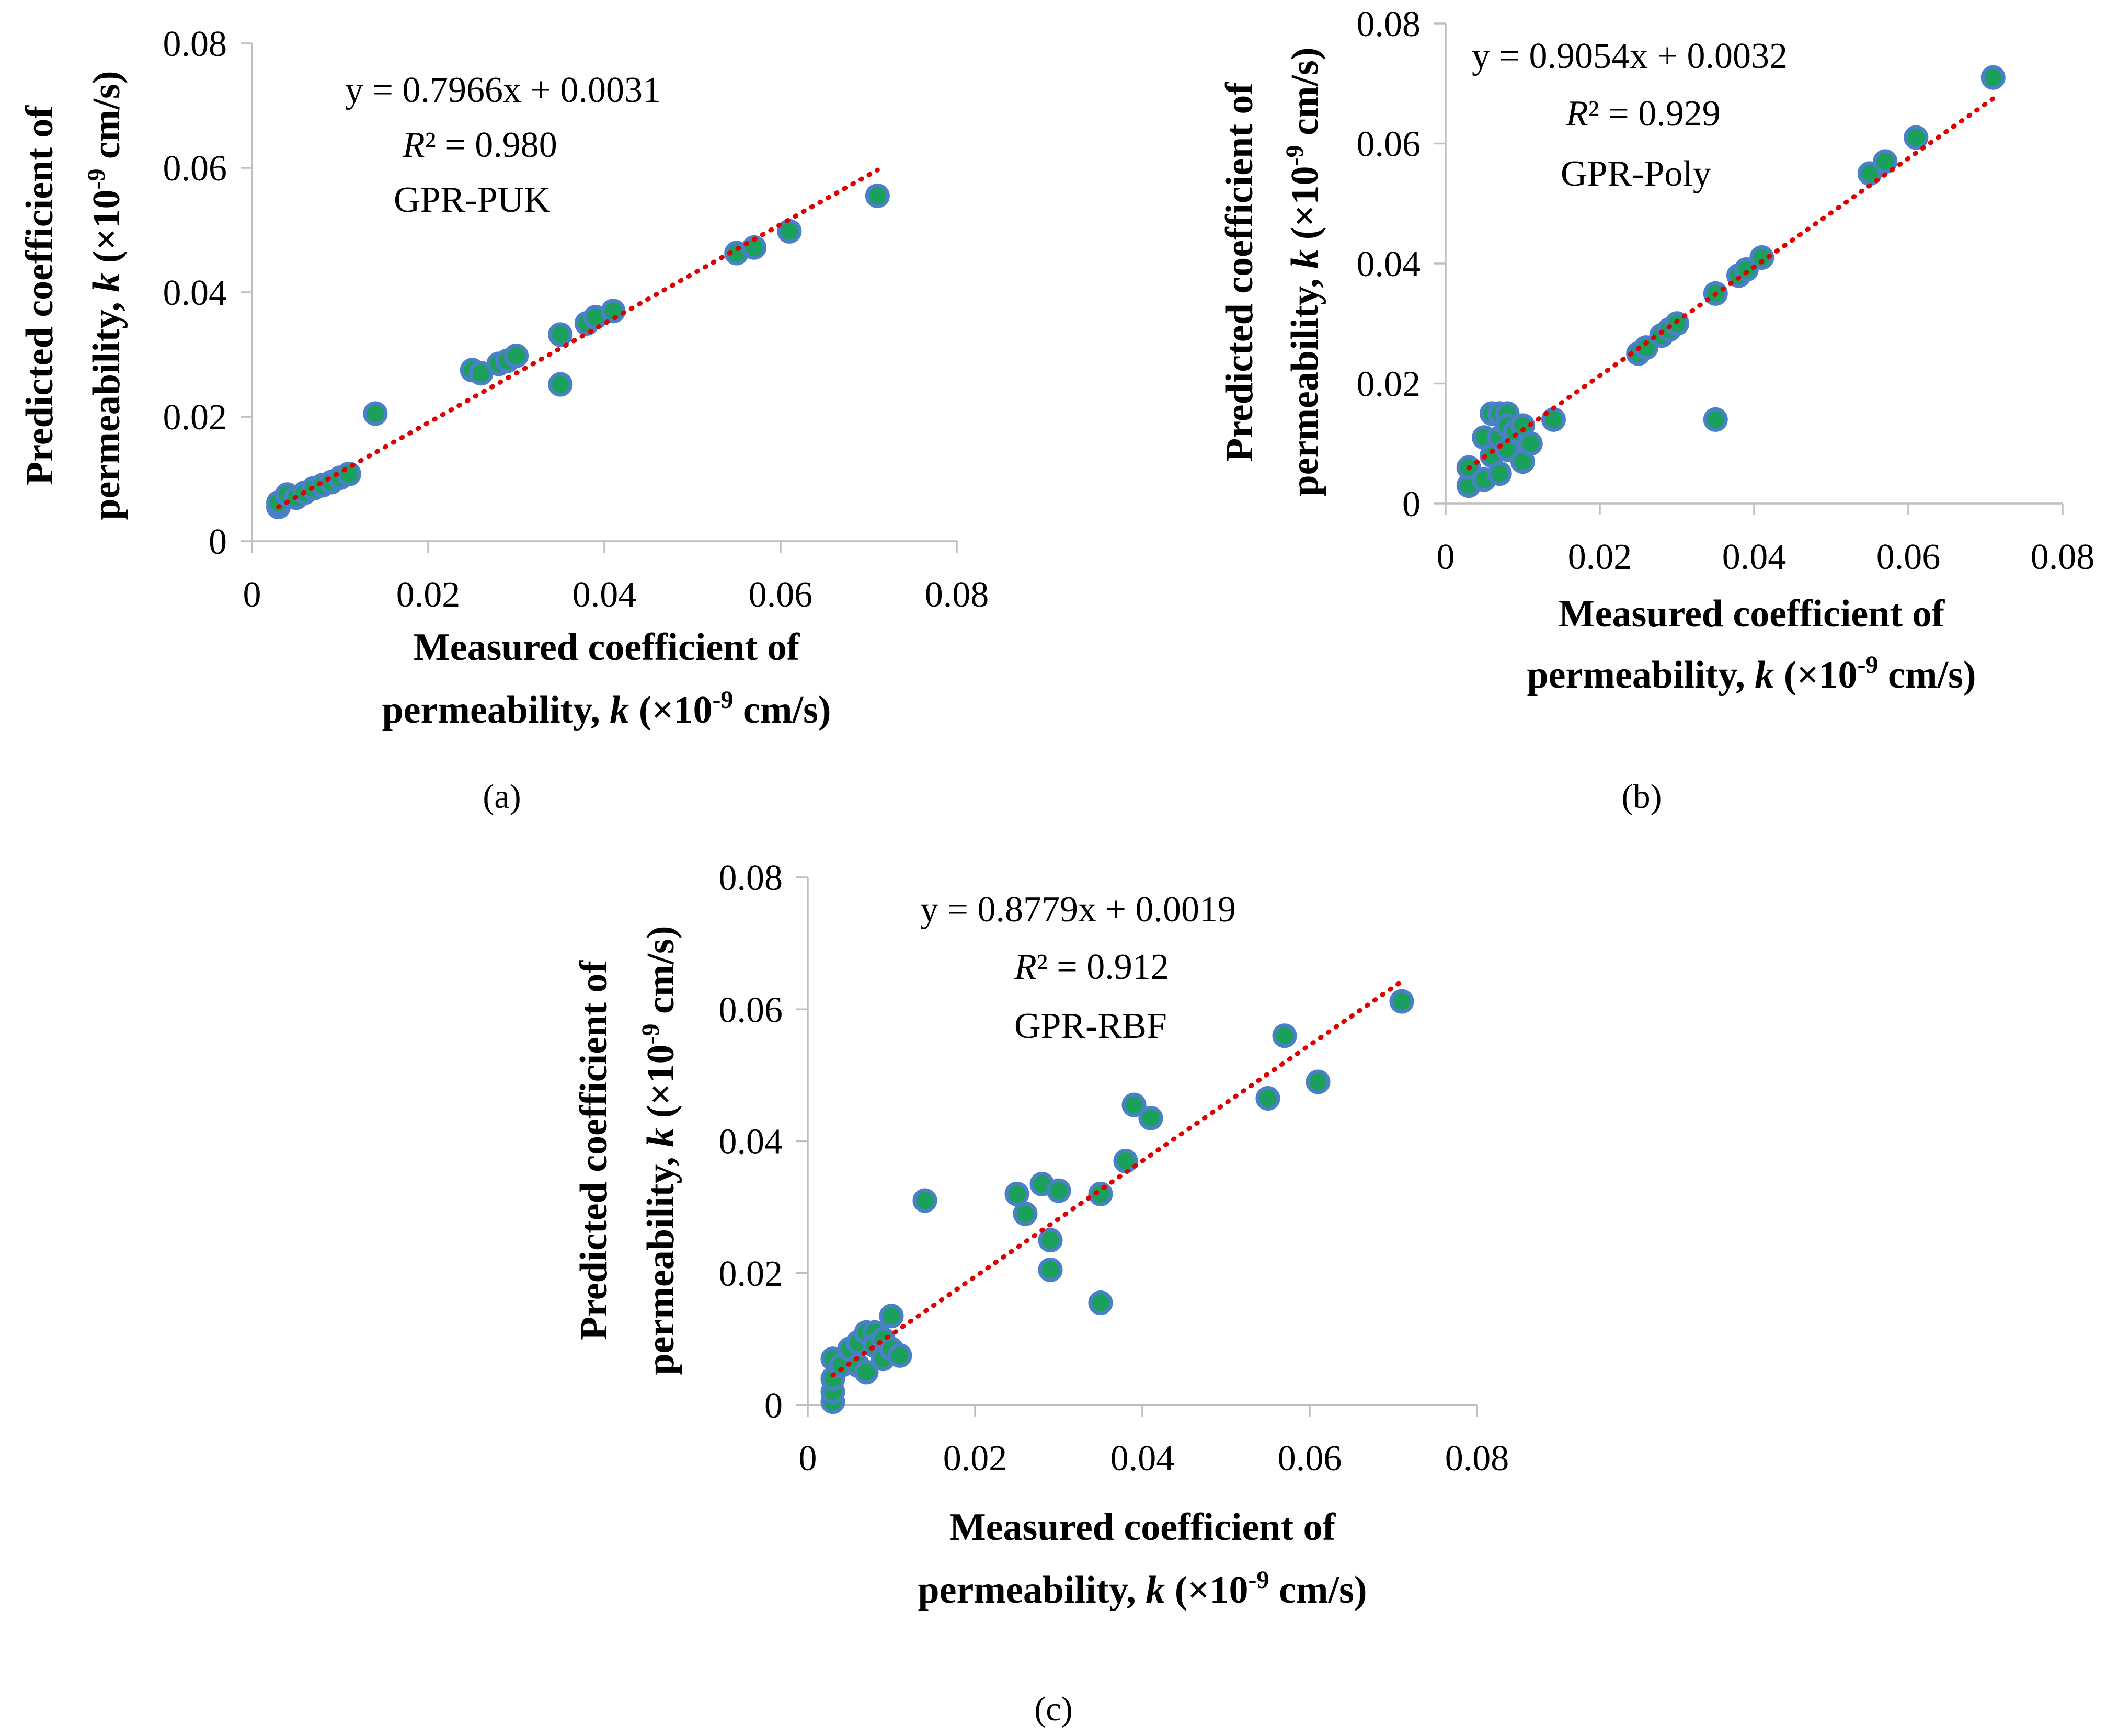 The height and width of the screenshot is (1736, 2107). What do you see at coordinates (1091, 1026) in the screenshot?
I see `model-name: GPR-RBF` at bounding box center [1091, 1026].